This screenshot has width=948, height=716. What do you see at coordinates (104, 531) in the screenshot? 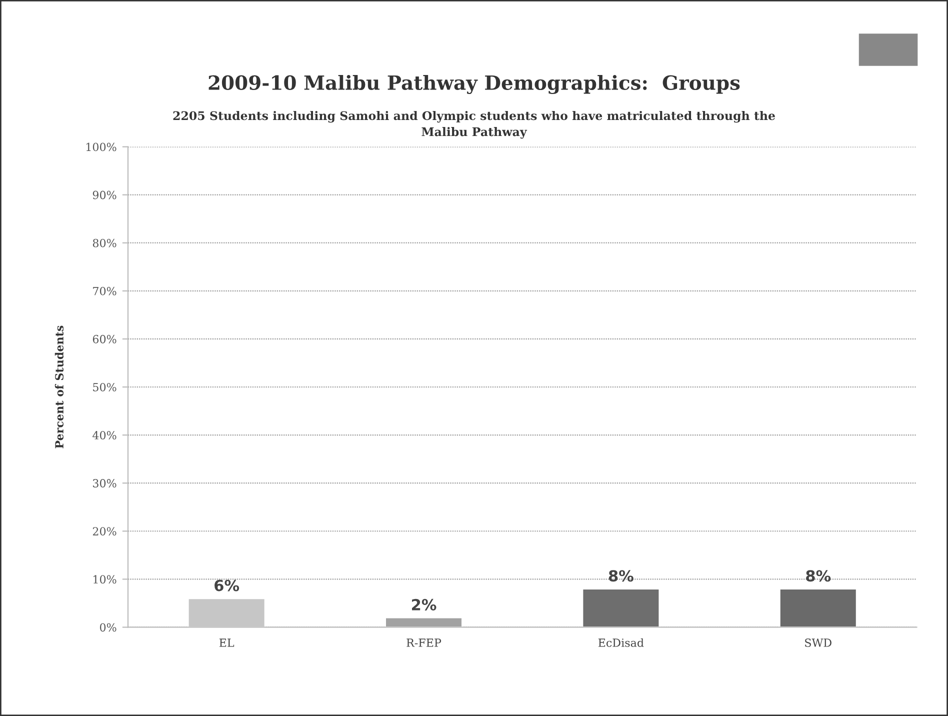
I see `y-tick-label: 20%` at bounding box center [104, 531].